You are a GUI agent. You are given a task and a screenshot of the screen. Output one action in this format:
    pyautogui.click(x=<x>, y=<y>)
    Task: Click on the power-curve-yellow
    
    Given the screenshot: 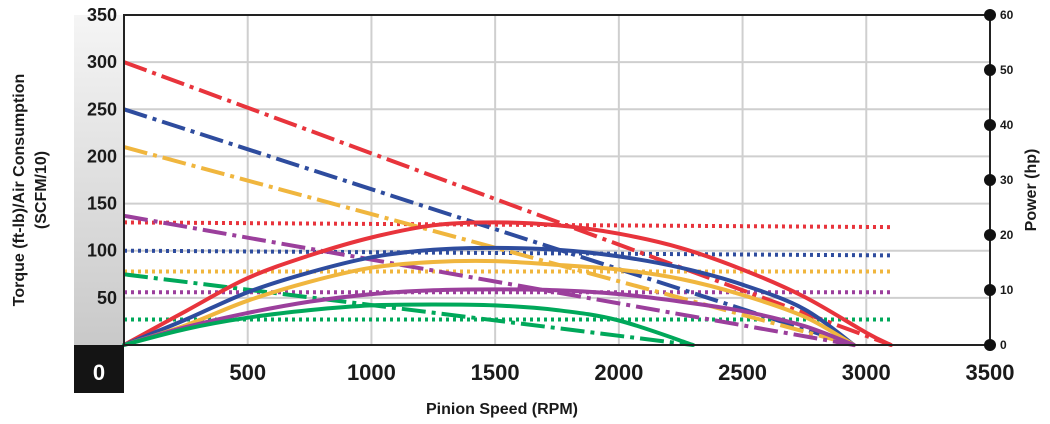 What is the action you would take?
    pyautogui.click(x=489, y=302)
    